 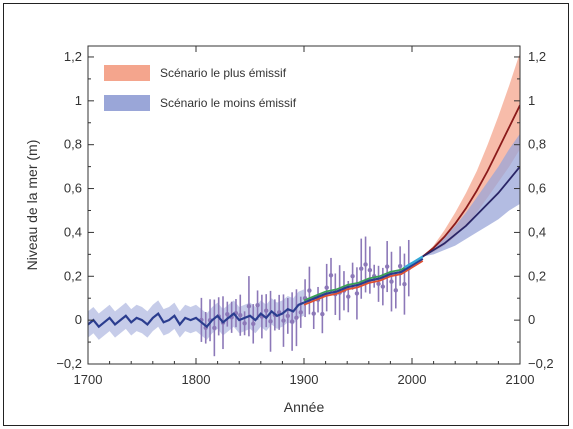 I want to click on y-tick-label-left: 1,2, so click(x=73, y=56).